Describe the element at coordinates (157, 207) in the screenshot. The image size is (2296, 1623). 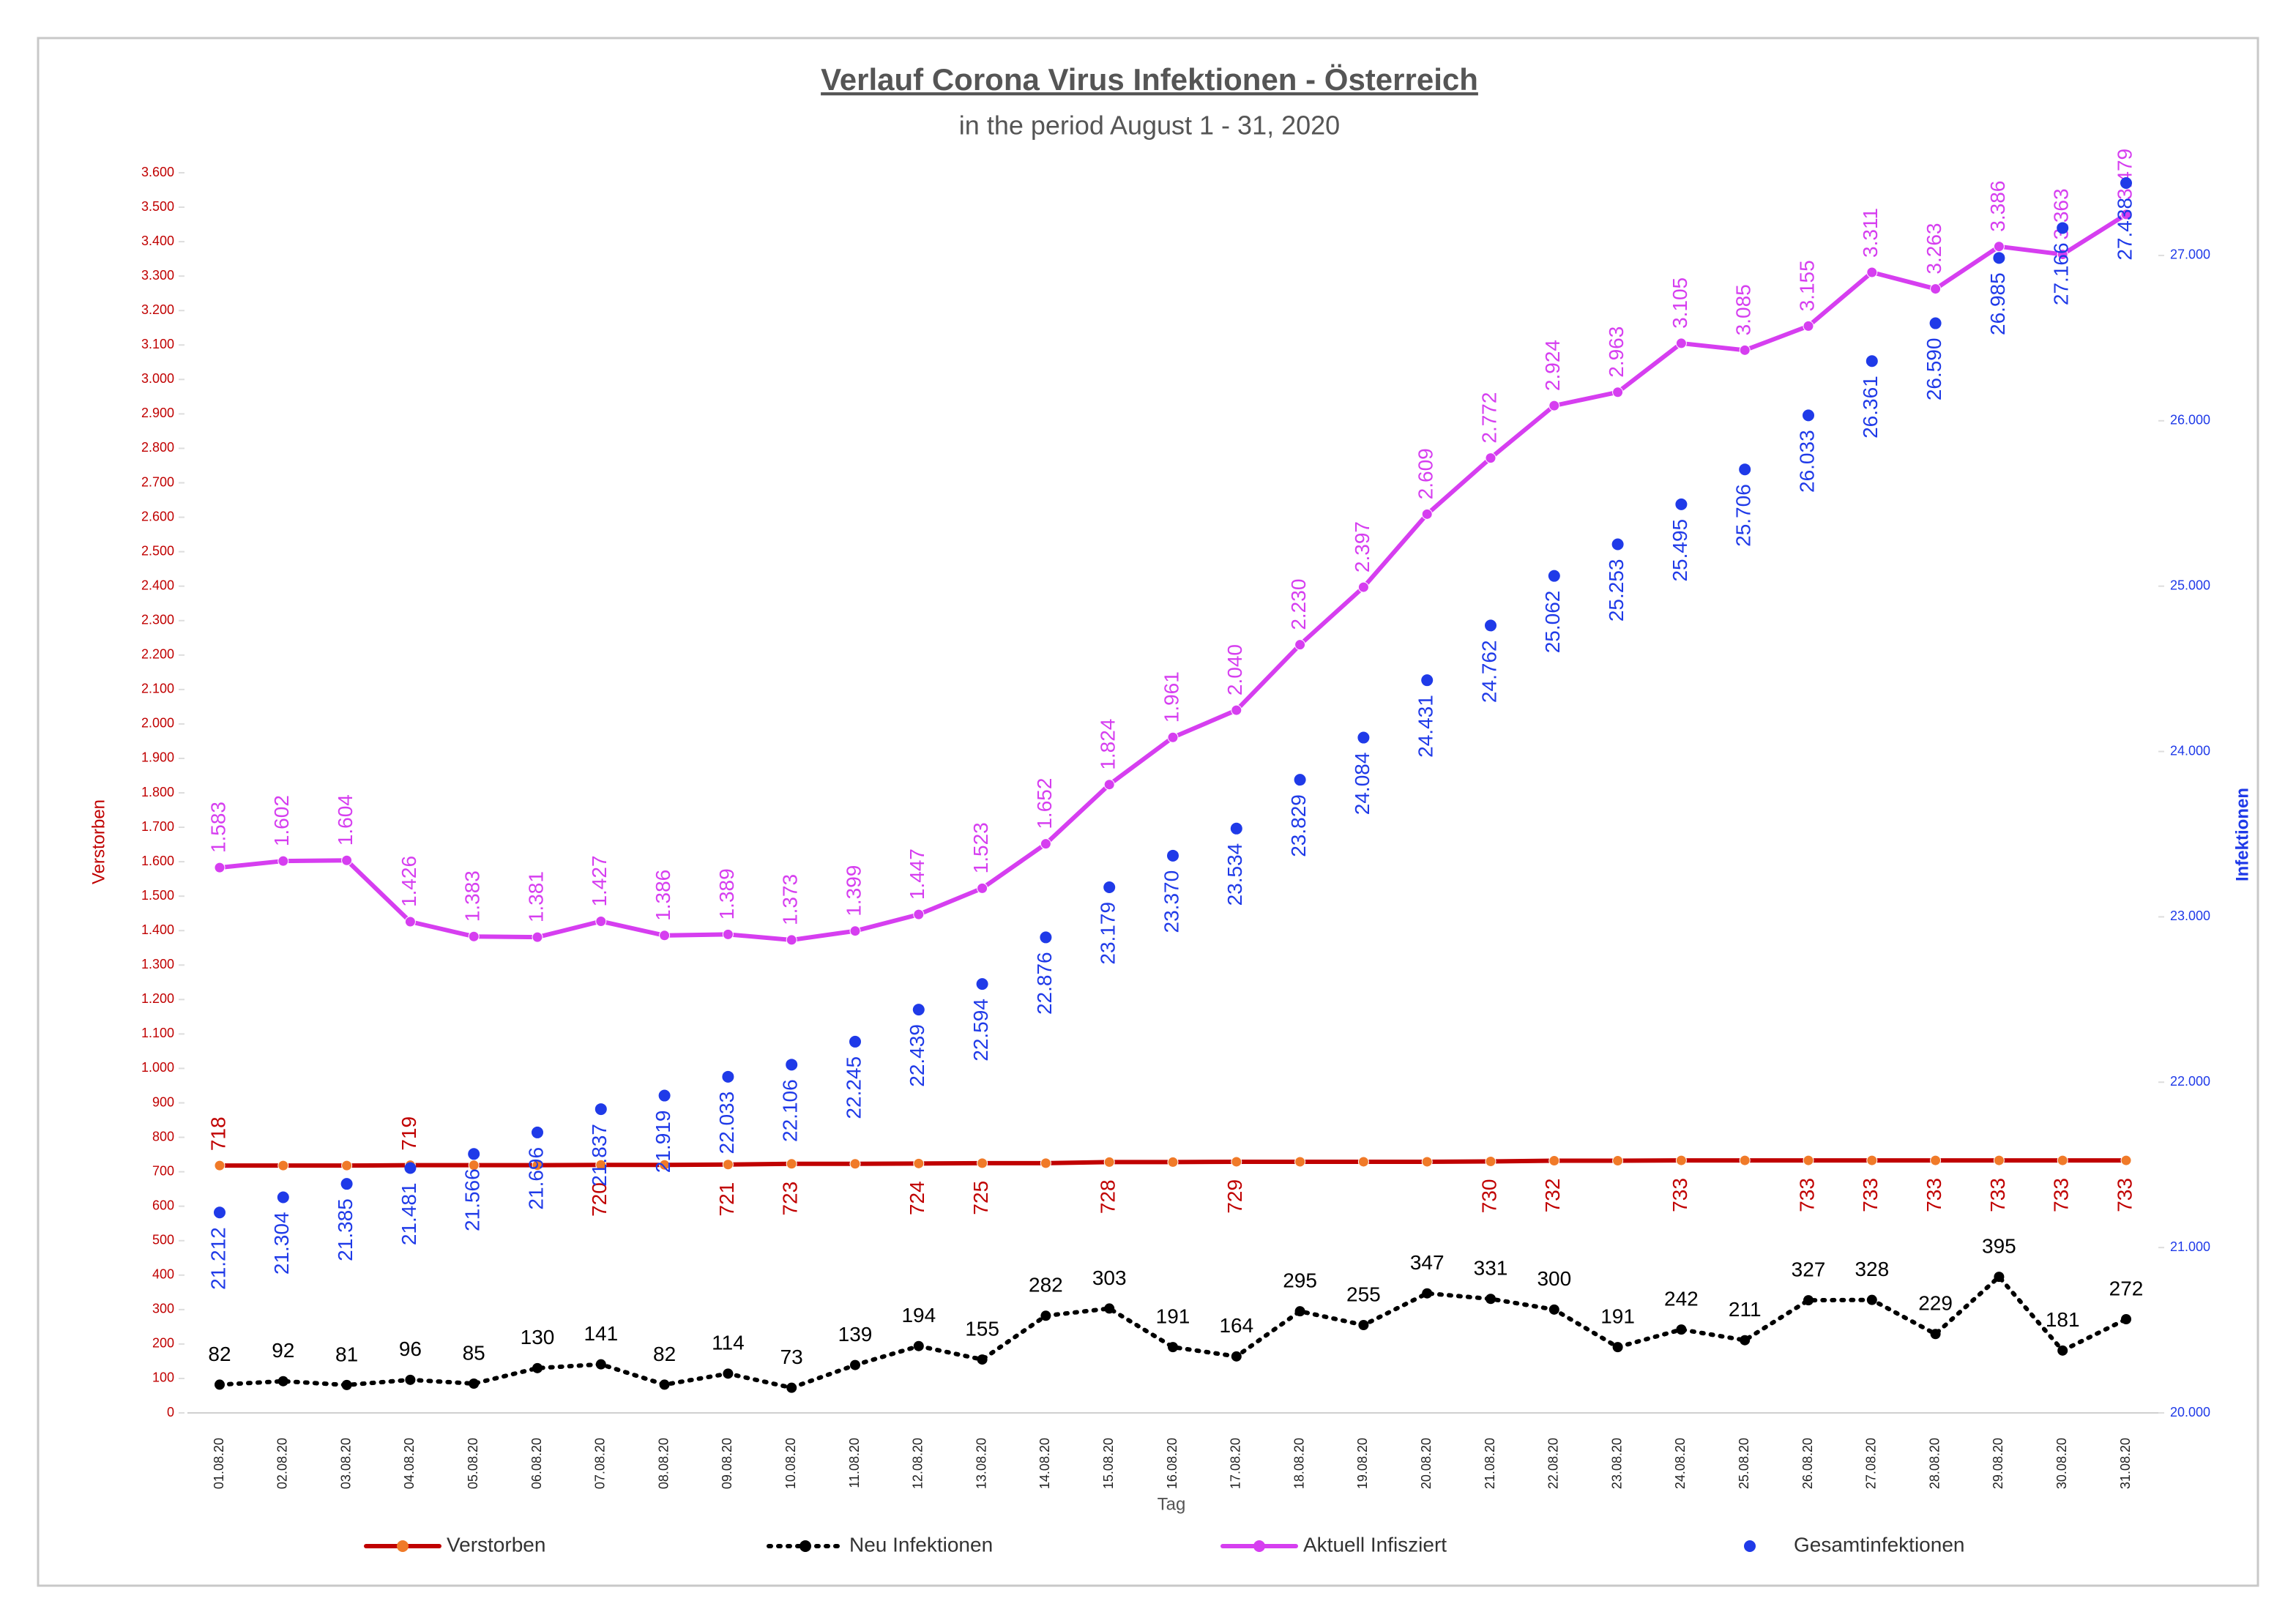
I see `y-tick-label: 3.500` at that location.